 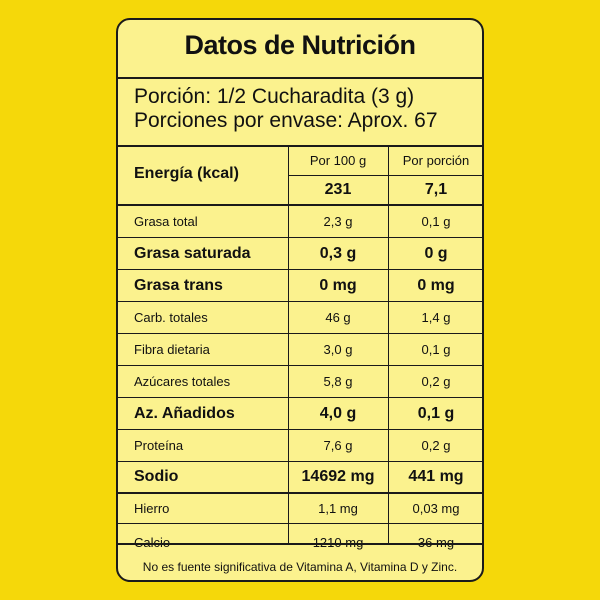 What do you see at coordinates (338, 381) in the screenshot?
I see `nutrient-per-100g: 5,8 g` at bounding box center [338, 381].